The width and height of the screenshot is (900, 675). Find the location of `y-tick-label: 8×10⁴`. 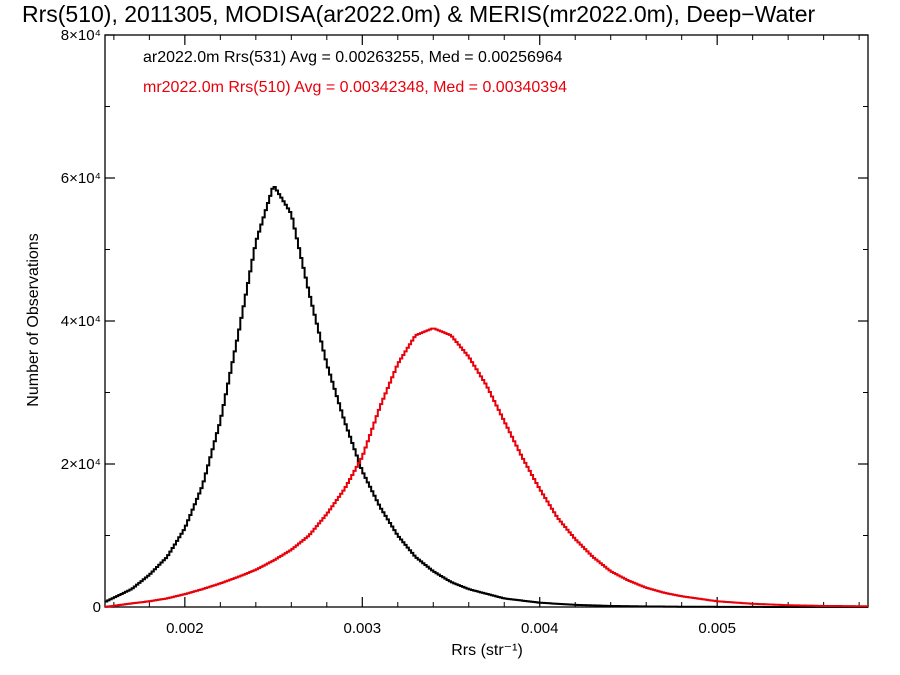

y-tick-label: 8×10⁴ is located at coordinates (81, 35).